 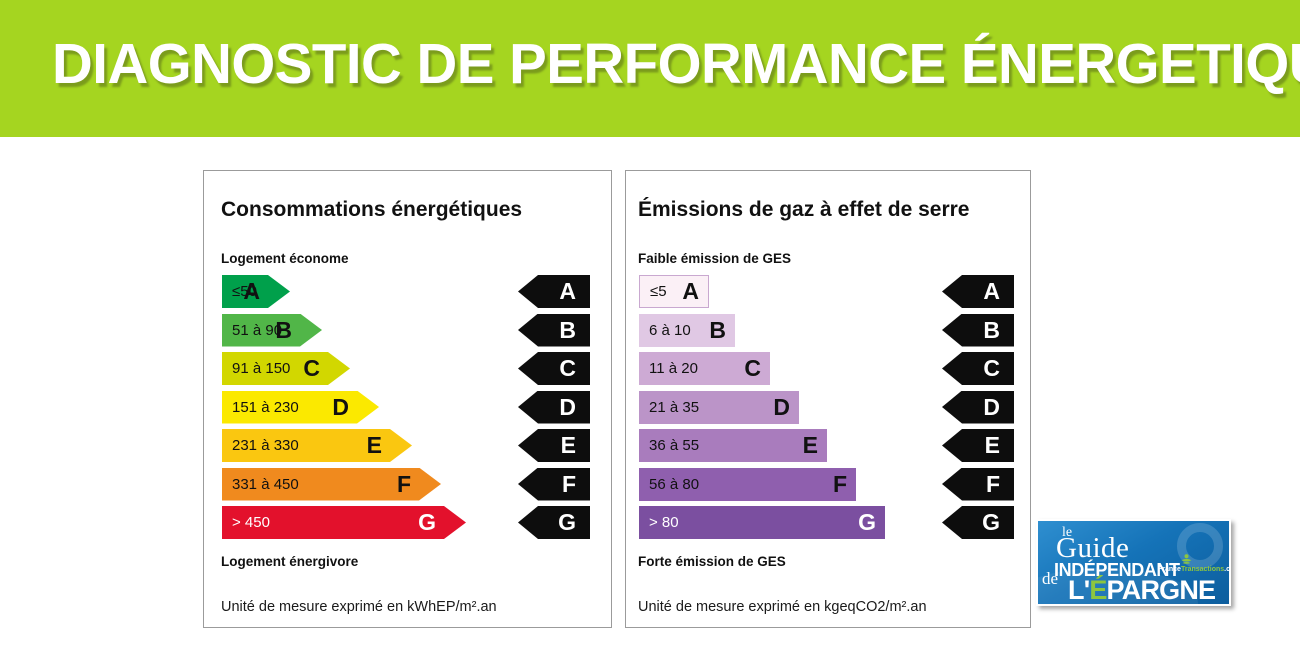 I want to click on scale-row: 21 à 35 D D, so click(x=828, y=407).